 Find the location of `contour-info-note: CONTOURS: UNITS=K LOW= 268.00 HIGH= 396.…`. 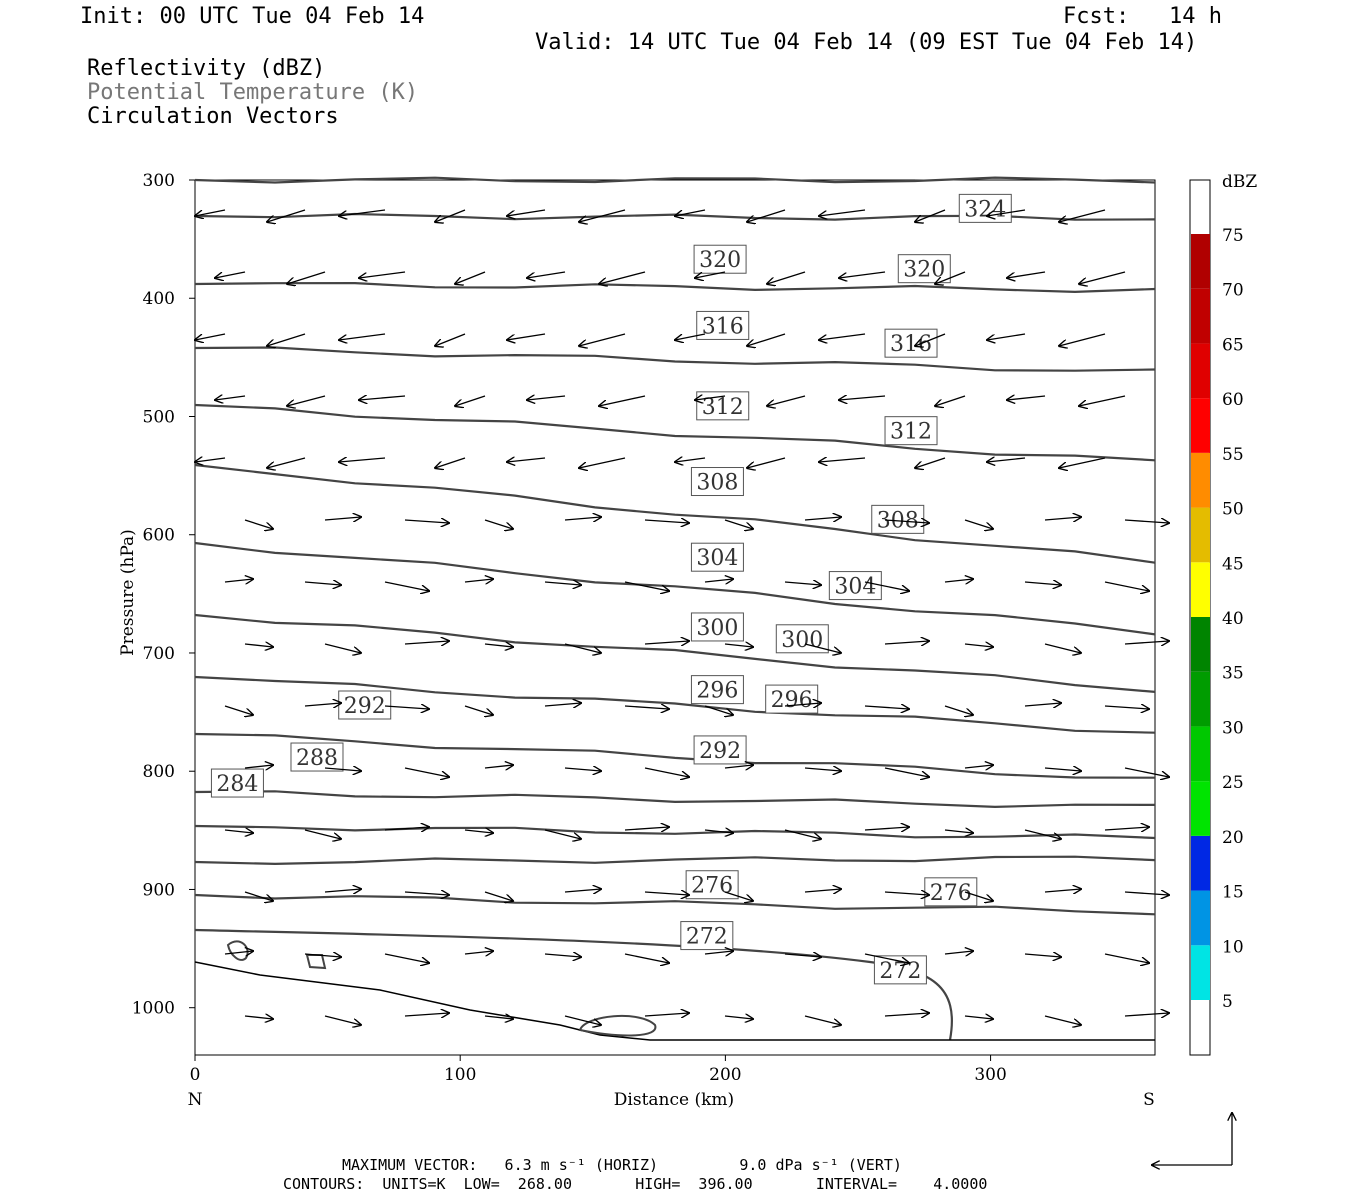

contour-info-note: CONTOURS: UNITS=K LOW= 268.00 HIGH= 396.… is located at coordinates (635, 1184).